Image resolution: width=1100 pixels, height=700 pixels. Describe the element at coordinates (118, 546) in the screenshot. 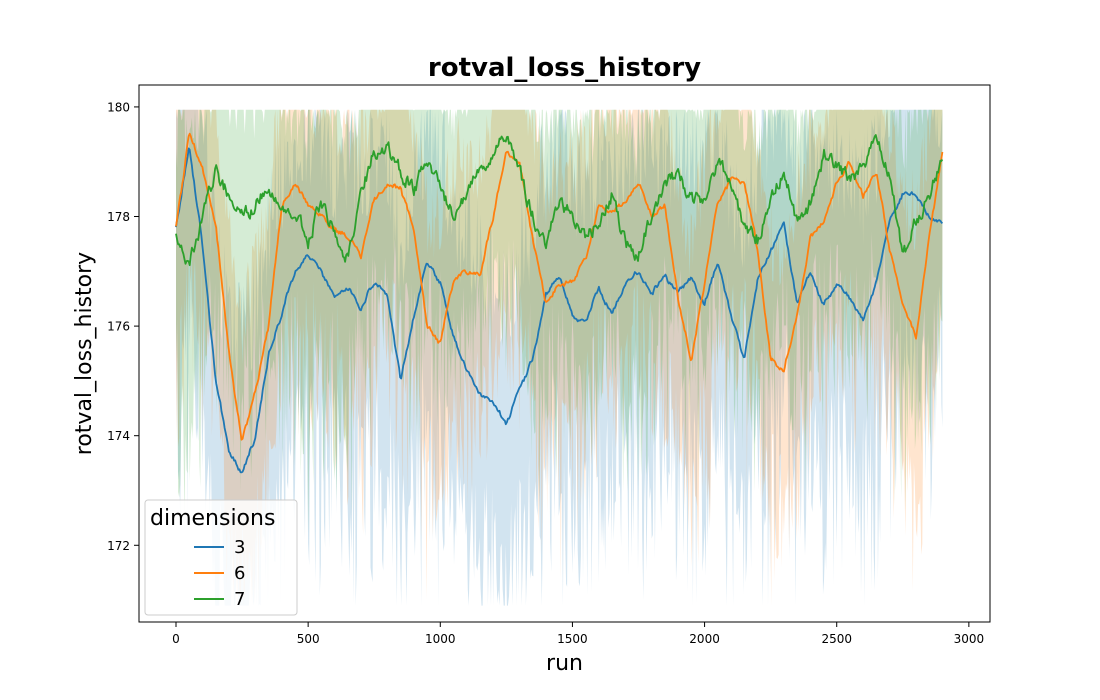

I see `y-tick-label-172: 172` at that location.